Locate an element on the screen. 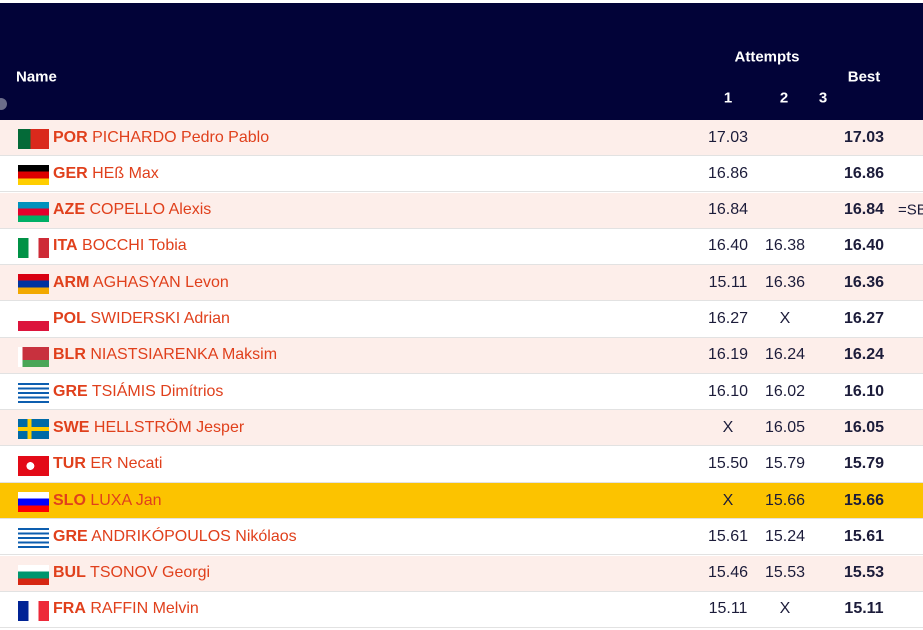 This screenshot has height=630, width=923. attempt-1: 16.27 is located at coordinates (728, 318).